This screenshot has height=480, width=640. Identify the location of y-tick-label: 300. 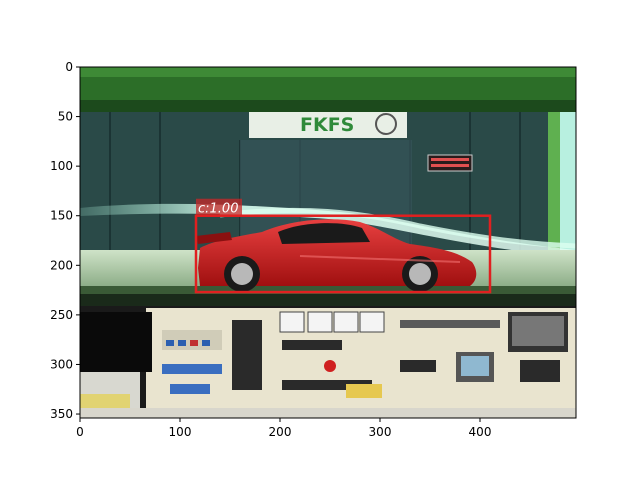
(61, 364).